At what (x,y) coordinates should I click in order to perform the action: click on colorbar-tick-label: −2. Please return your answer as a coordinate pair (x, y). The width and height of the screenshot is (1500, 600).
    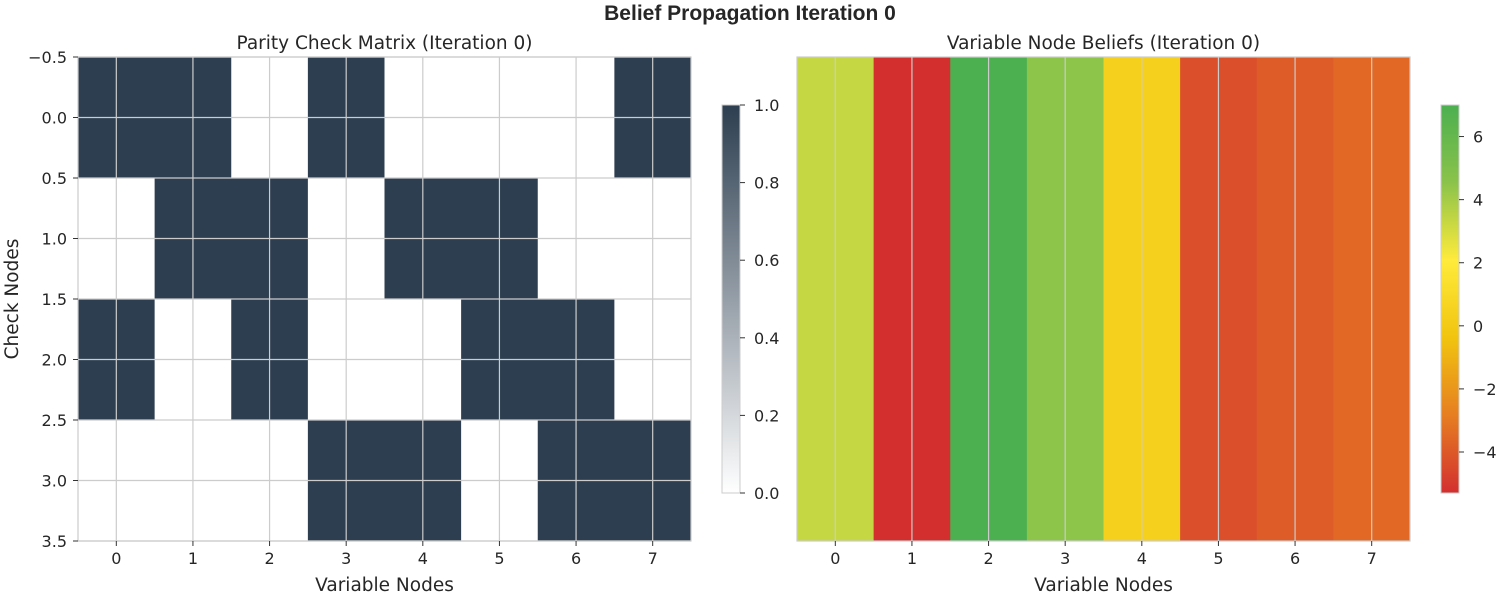
    Looking at the image, I should click on (1485, 389).